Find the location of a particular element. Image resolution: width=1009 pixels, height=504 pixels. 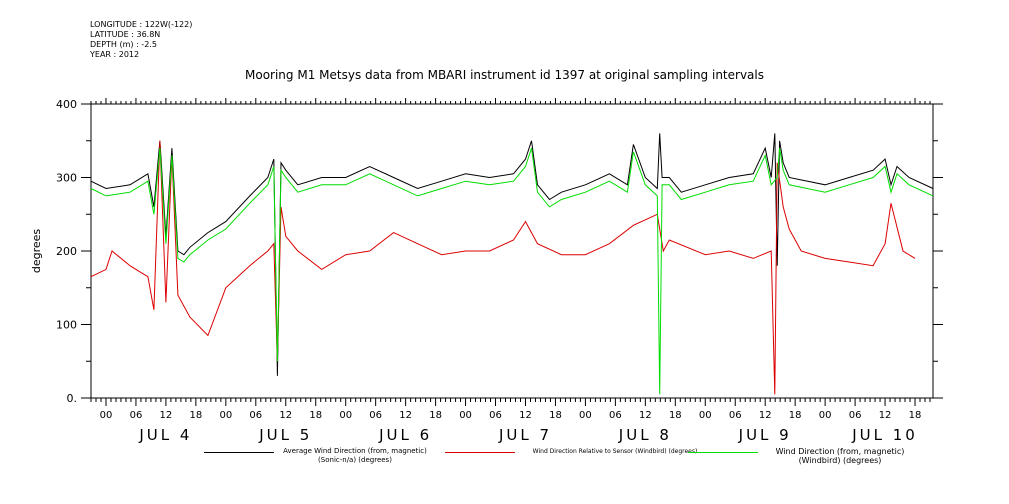

x-day-label: JUL 6 is located at coordinates (405, 435).